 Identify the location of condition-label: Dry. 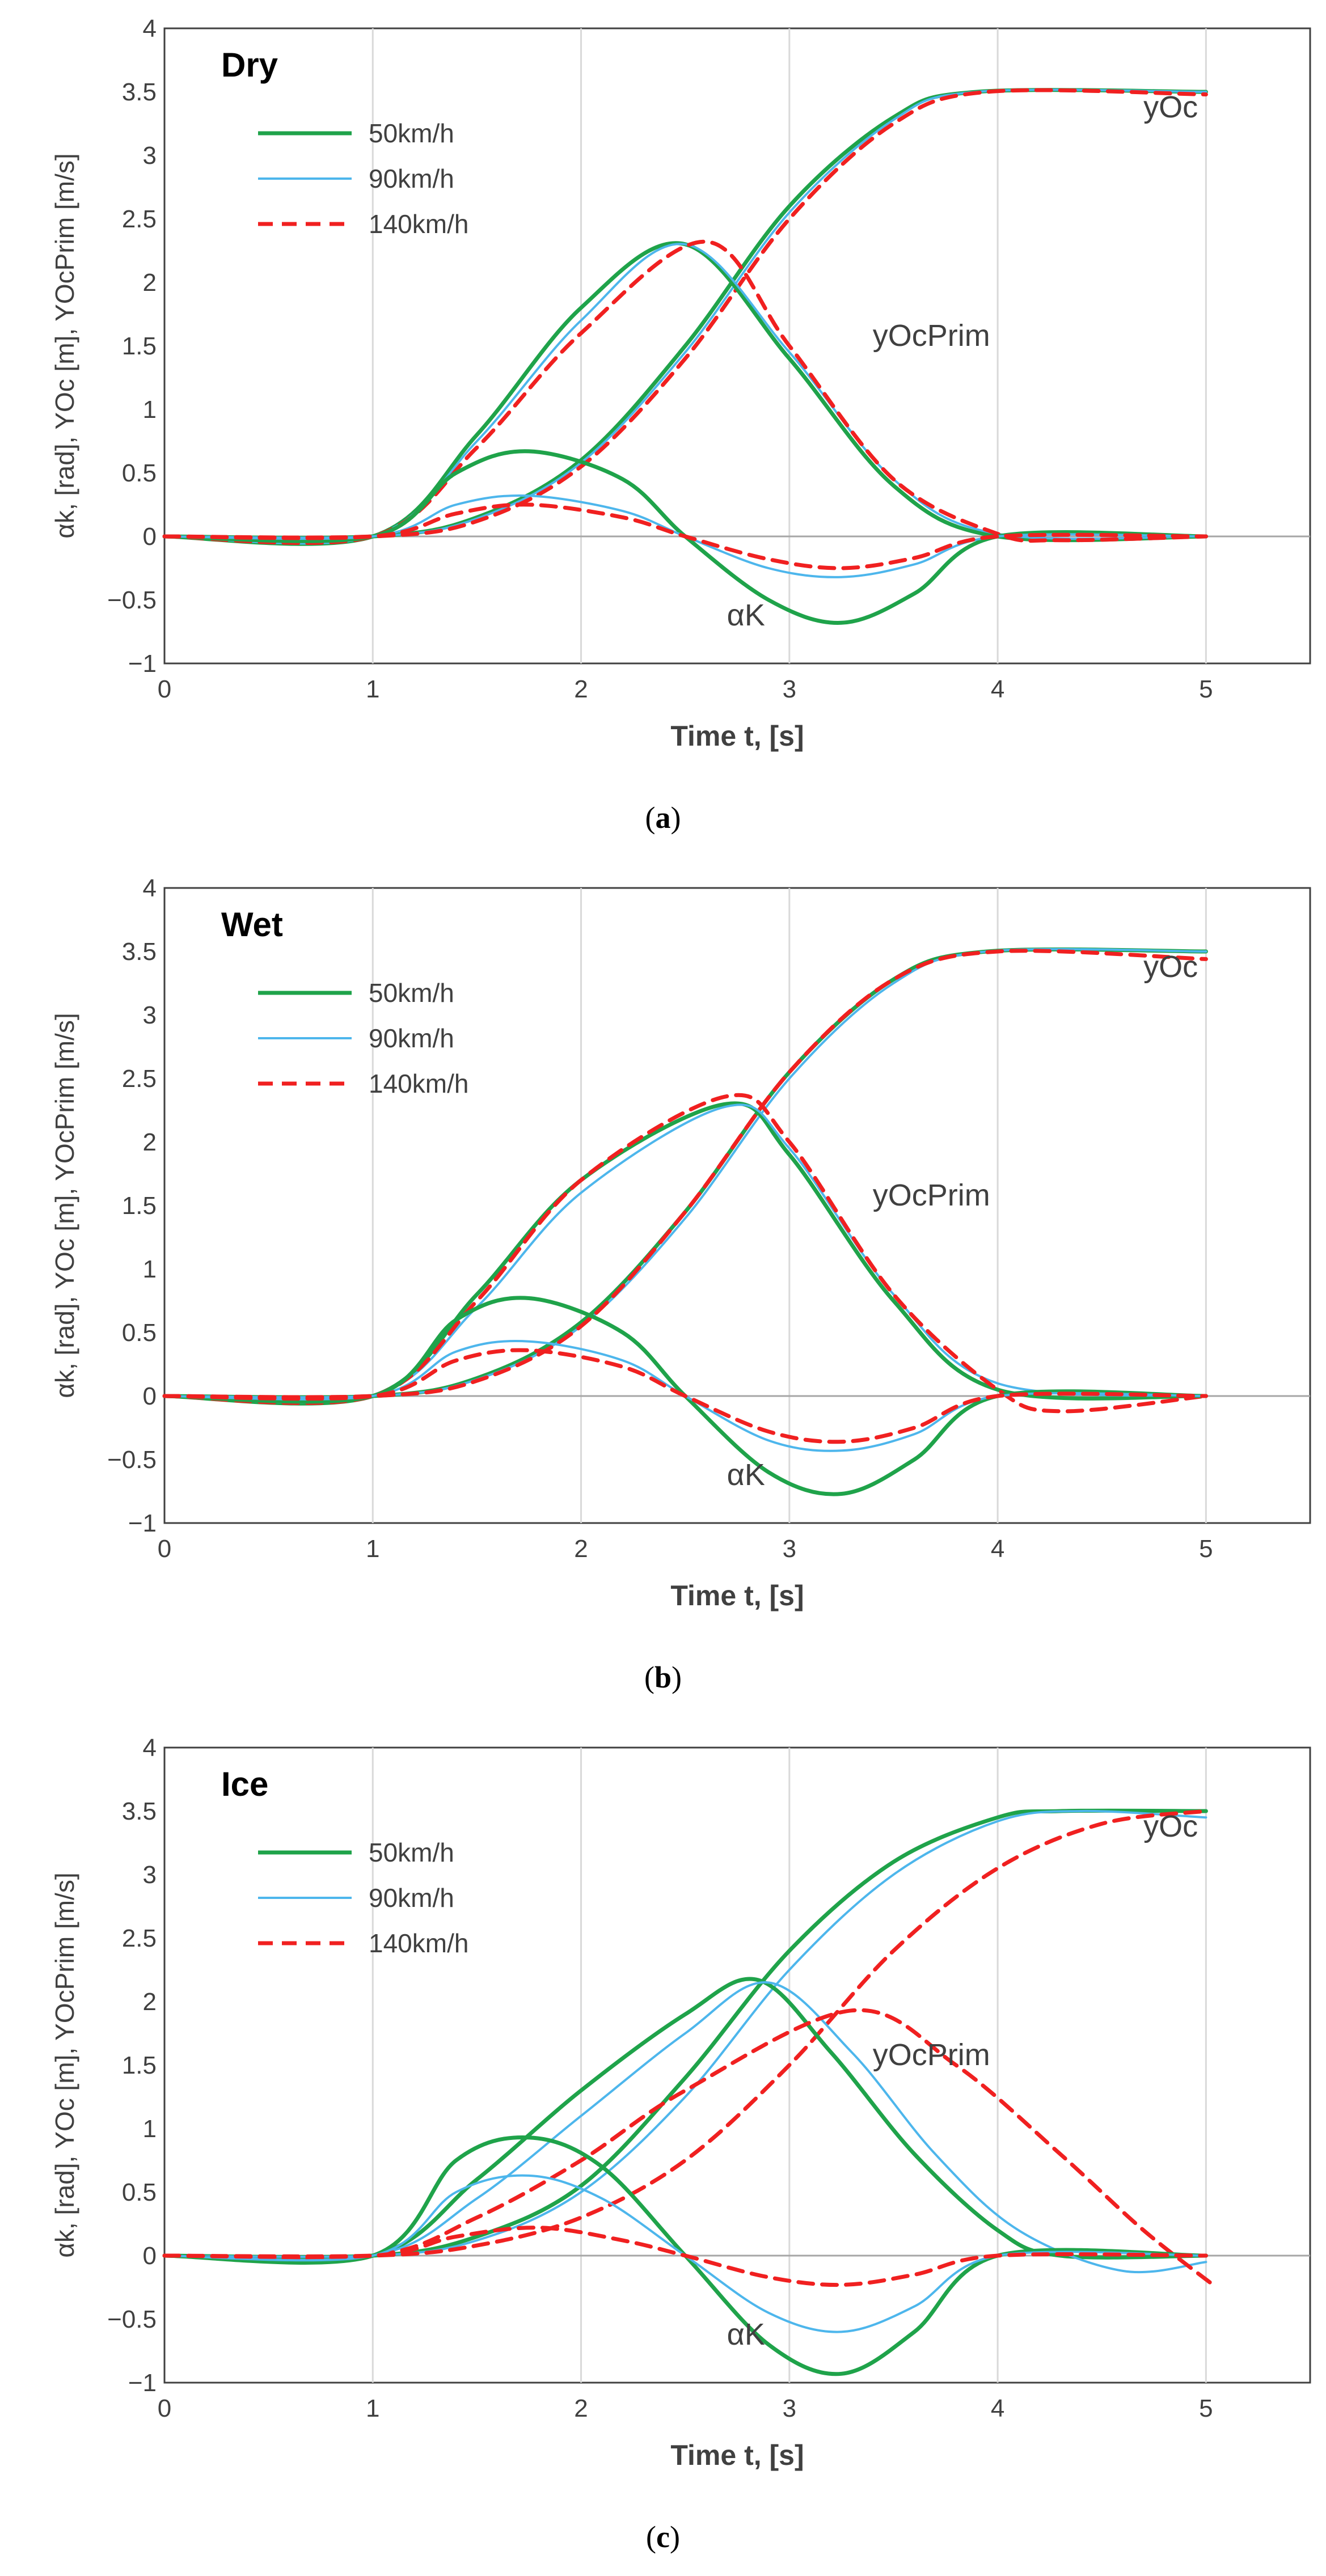
(249, 65).